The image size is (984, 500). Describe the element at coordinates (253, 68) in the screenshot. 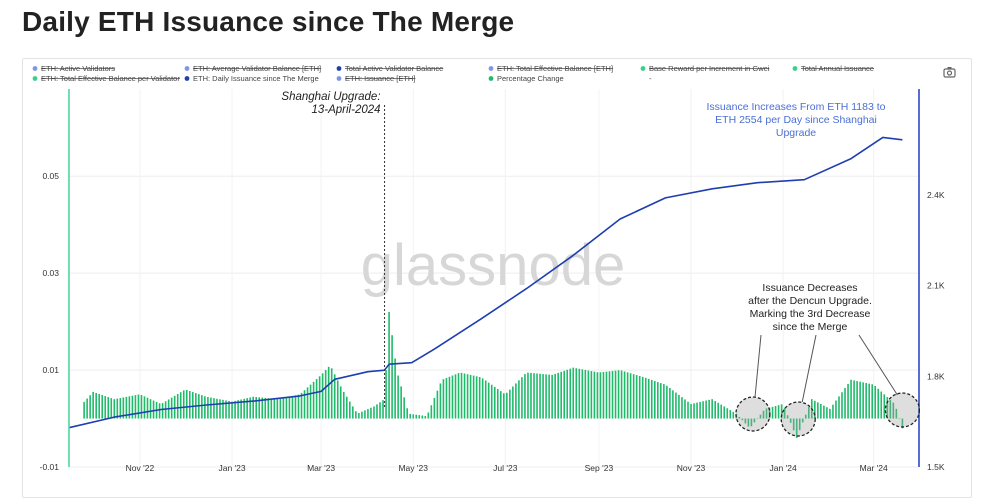

I see `legend-item: ETH: Average Validator Balance [ETH]` at that location.